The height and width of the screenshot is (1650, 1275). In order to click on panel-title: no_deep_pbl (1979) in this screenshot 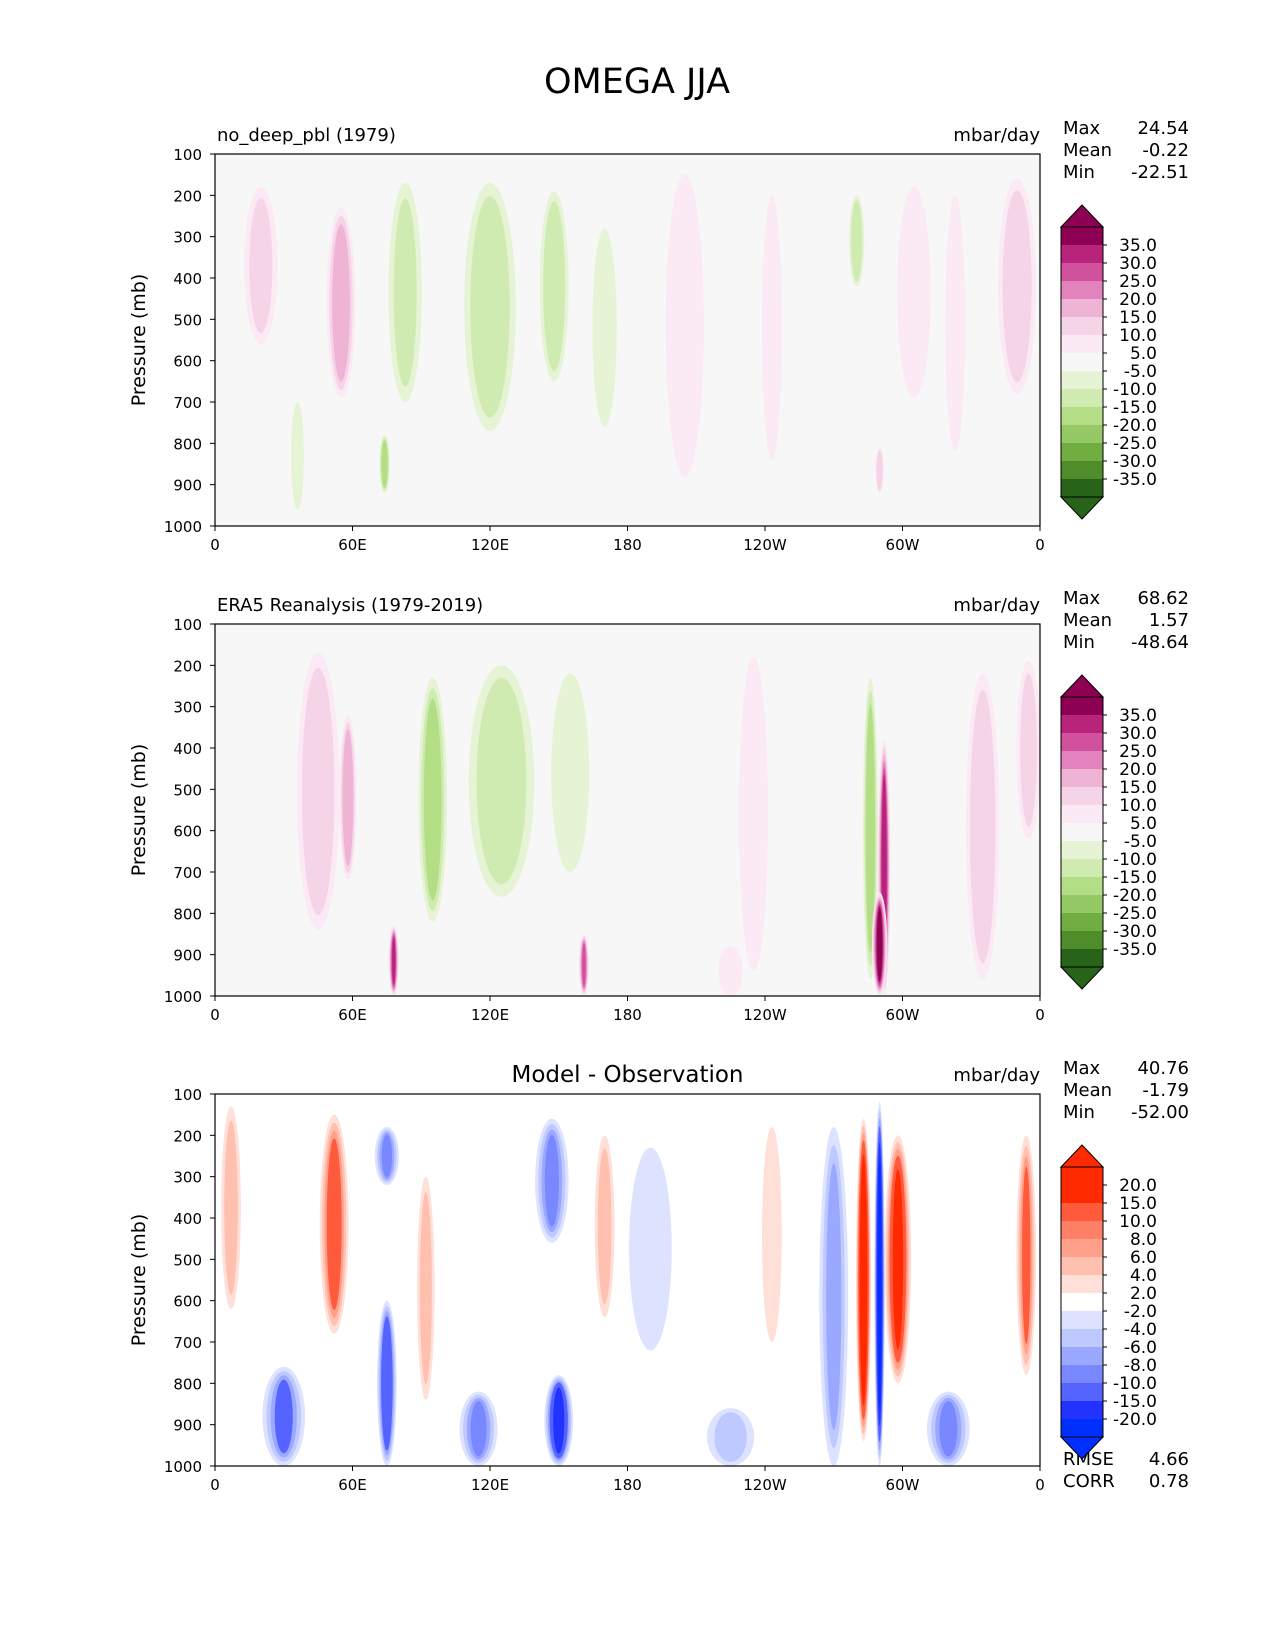, I will do `click(306, 135)`.